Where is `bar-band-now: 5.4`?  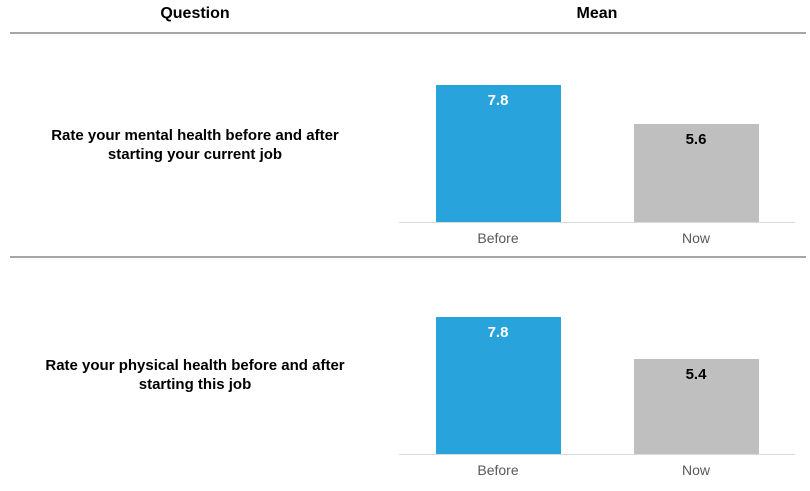
bar-band-now: 5.4 is located at coordinates (696, 384).